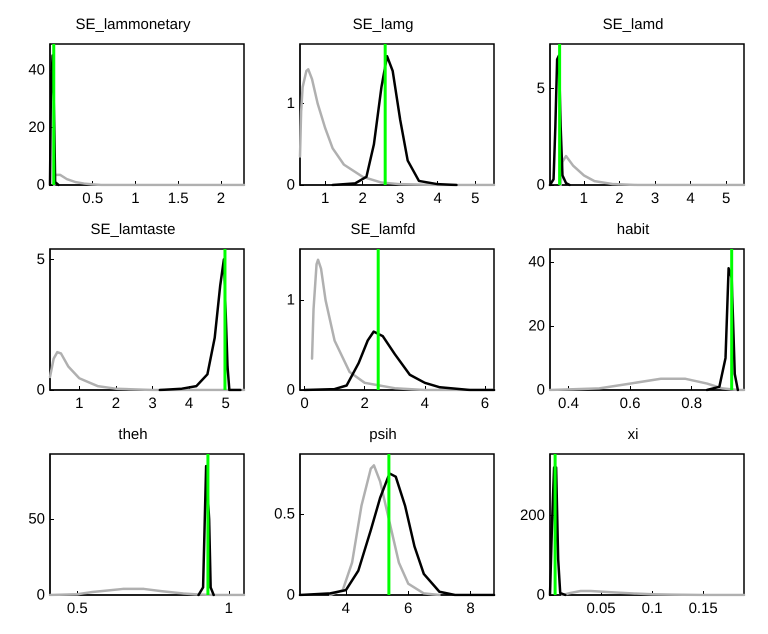  I want to click on chart-title: SE_lamg, so click(383, 24).